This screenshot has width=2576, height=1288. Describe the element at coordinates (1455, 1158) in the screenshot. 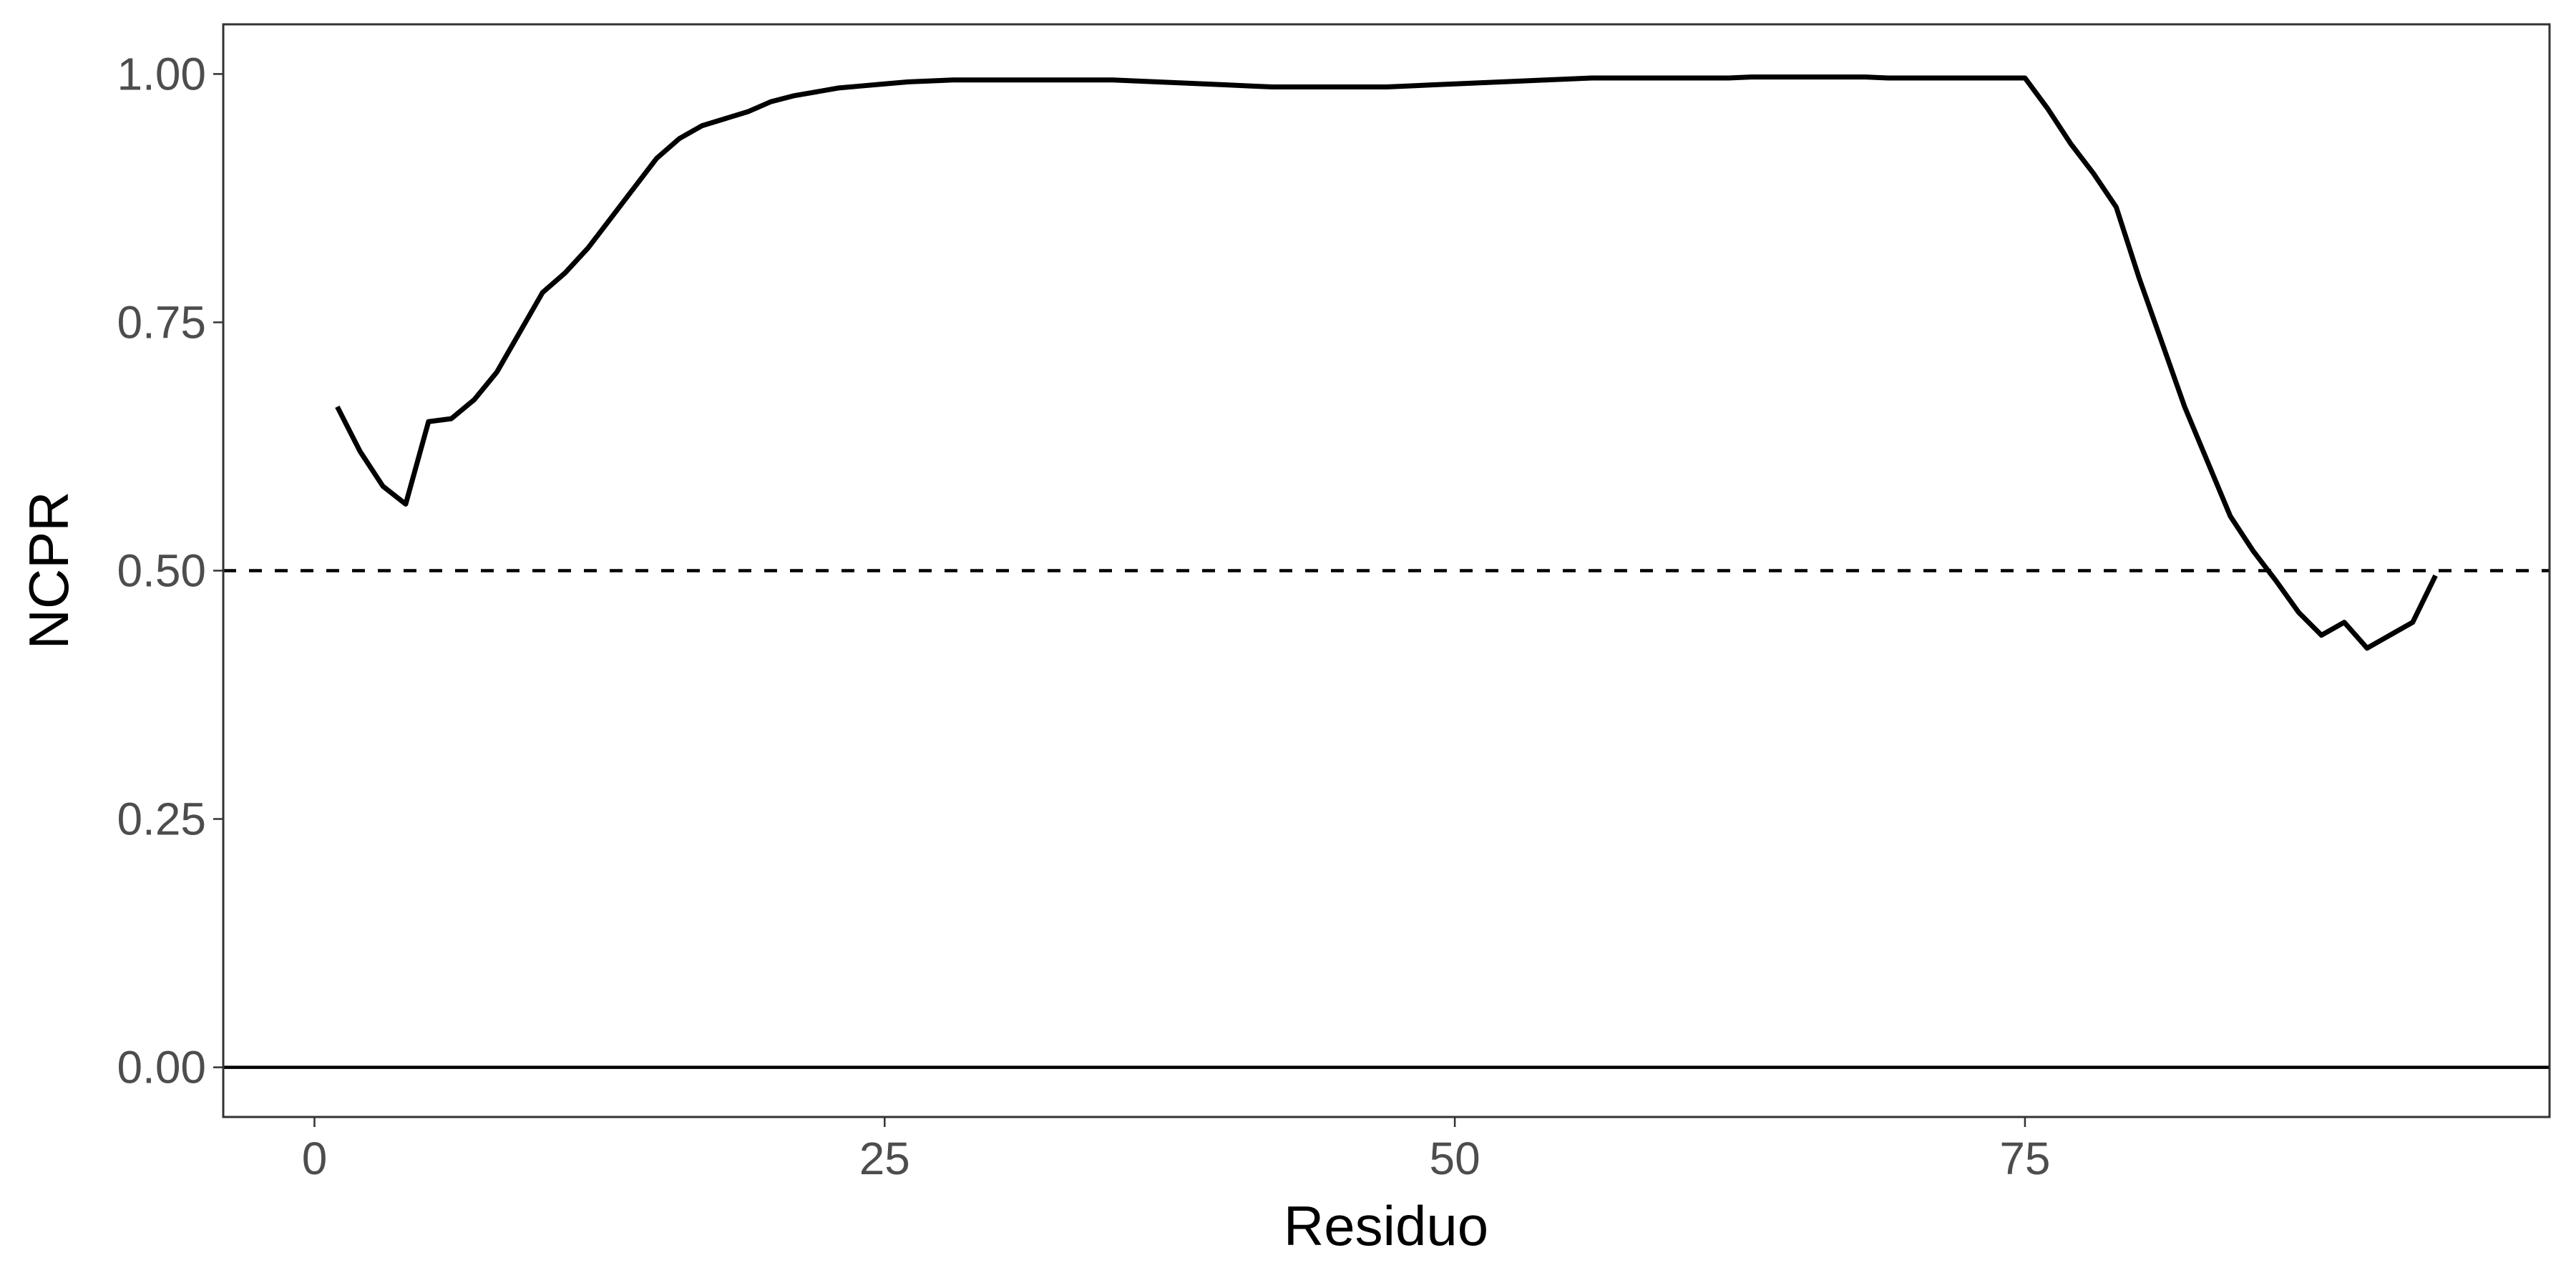

I see `x-tick-label: 50` at that location.